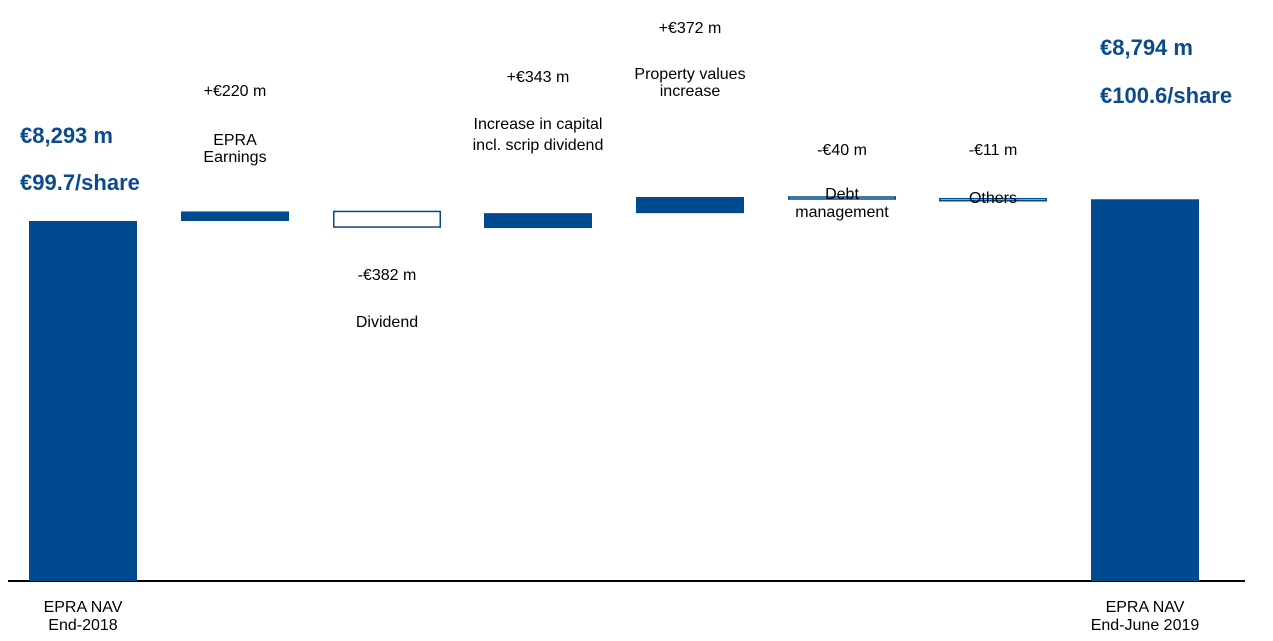 Image resolution: width=1273 pixels, height=641 pixels. What do you see at coordinates (83, 607) in the screenshot?
I see `category-label-start: EPRA NAV` at bounding box center [83, 607].